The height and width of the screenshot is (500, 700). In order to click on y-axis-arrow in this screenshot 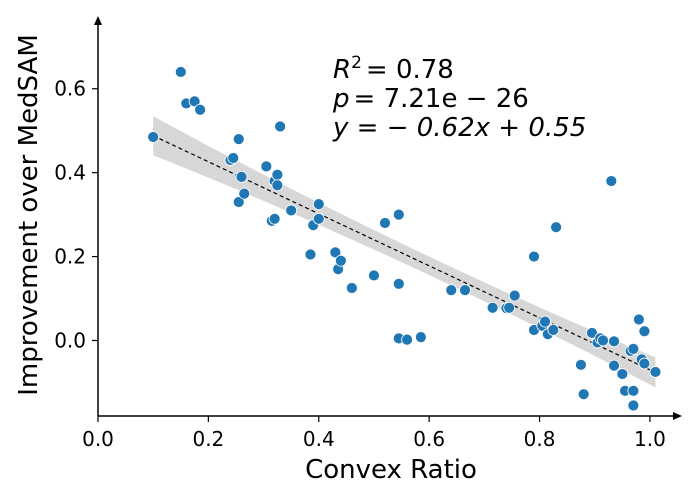, I will do `click(98, 20)`.